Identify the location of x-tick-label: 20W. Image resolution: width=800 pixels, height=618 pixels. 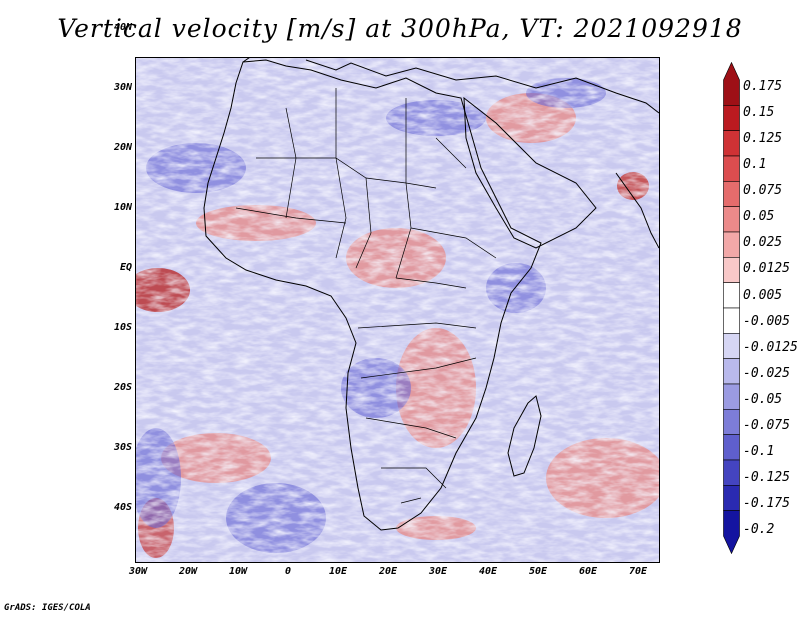
(188, 571).